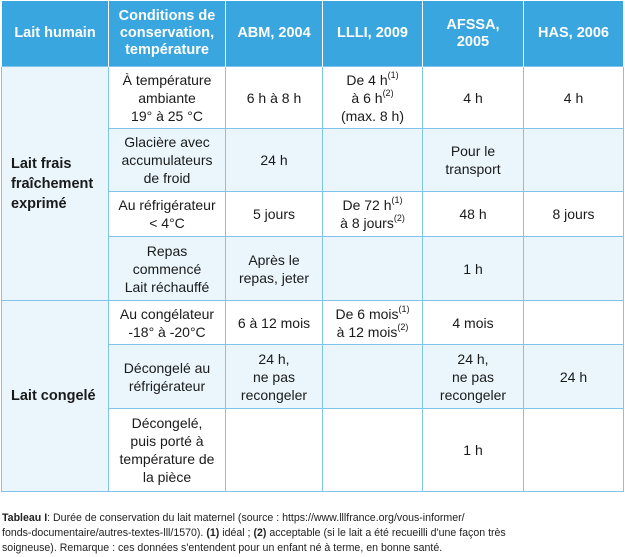 Image resolution: width=625 pixels, height=557 pixels. I want to click on cell-abm: 24 h, ne pas recongeler, so click(274, 376).